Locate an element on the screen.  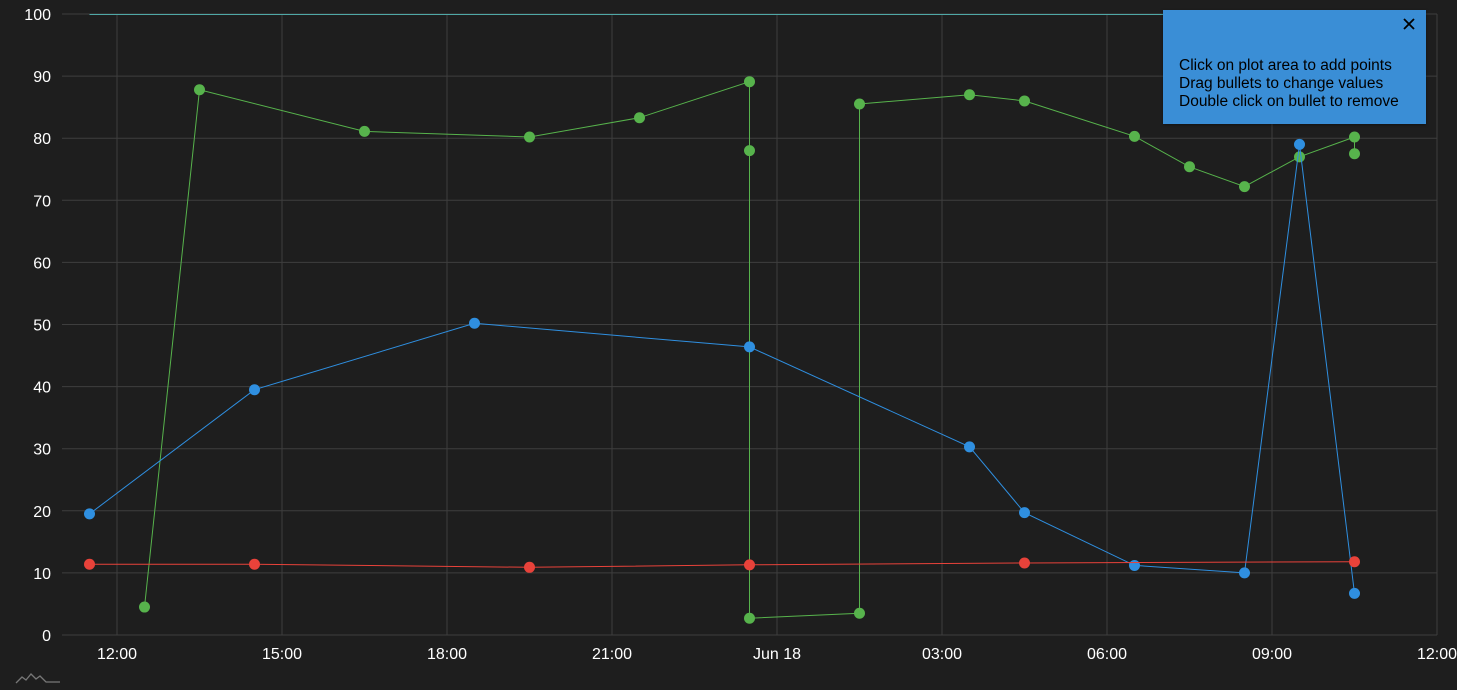
x-tick-label: 18:00 is located at coordinates (447, 654).